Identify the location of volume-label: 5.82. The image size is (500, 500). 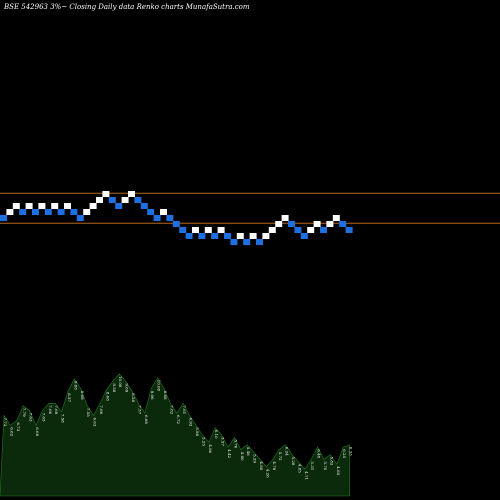
(331, 461).